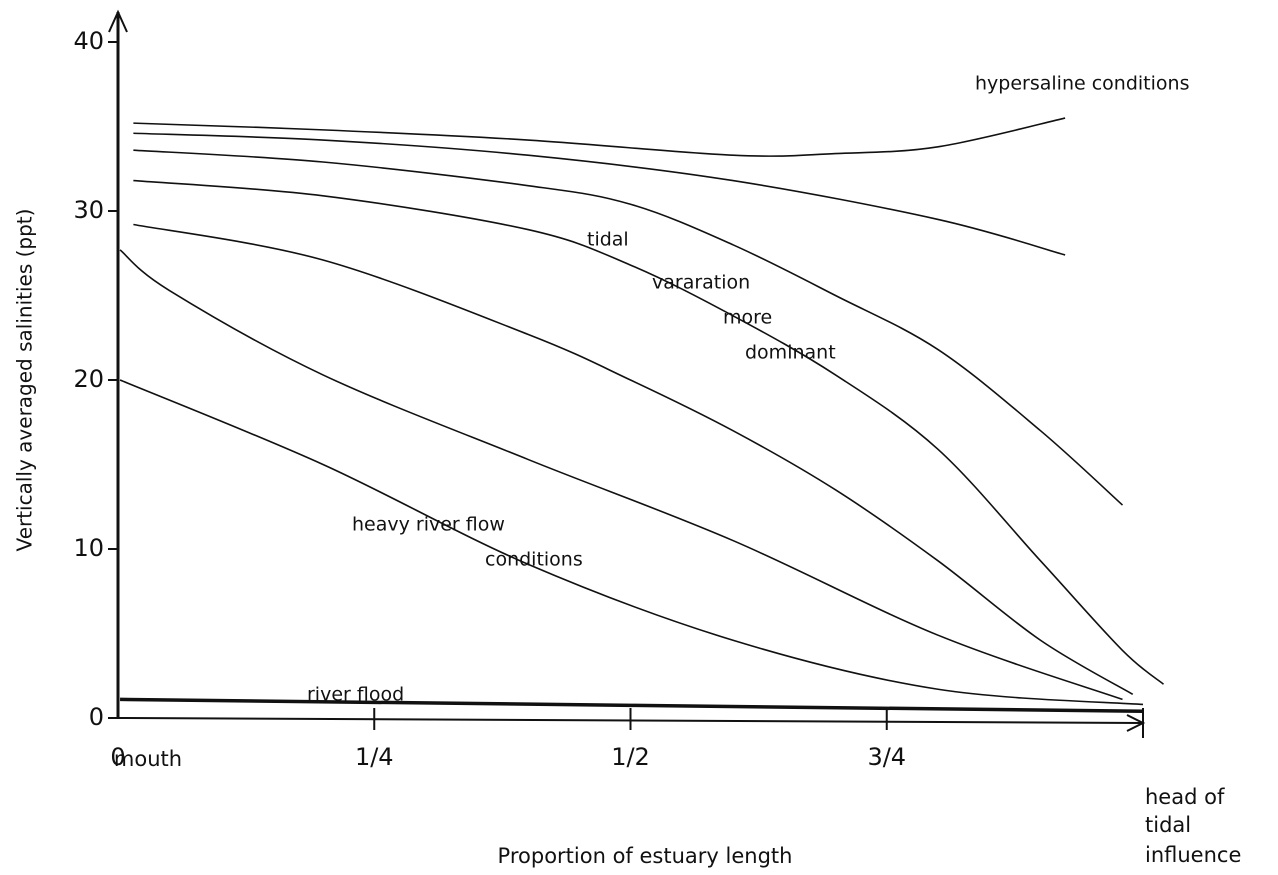 The width and height of the screenshot is (1278, 875). What do you see at coordinates (117, 757) in the screenshot?
I see `x-tick-label: 0` at bounding box center [117, 757].